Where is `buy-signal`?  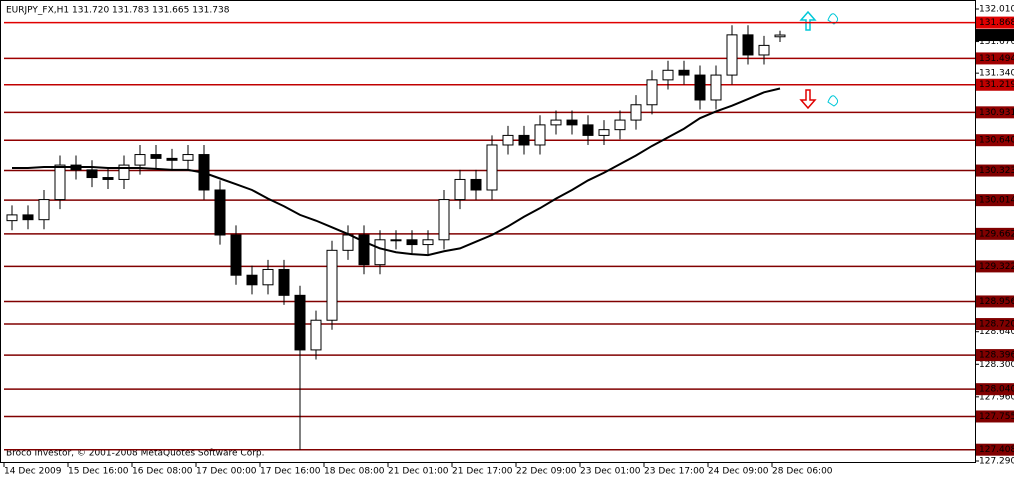
buy-signal is located at coordinates (819, 20).